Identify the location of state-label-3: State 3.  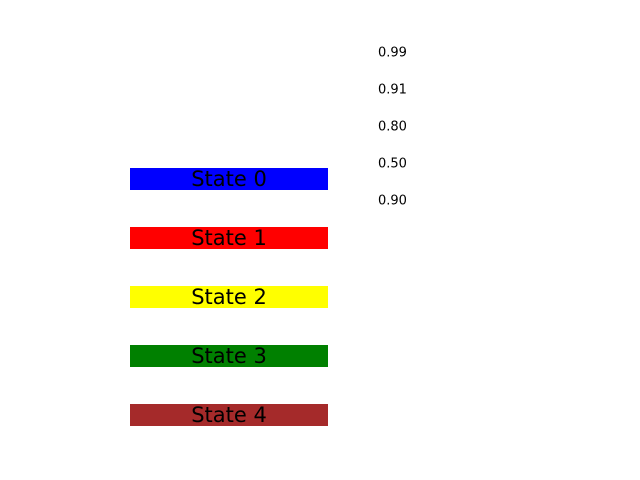
(229, 356).